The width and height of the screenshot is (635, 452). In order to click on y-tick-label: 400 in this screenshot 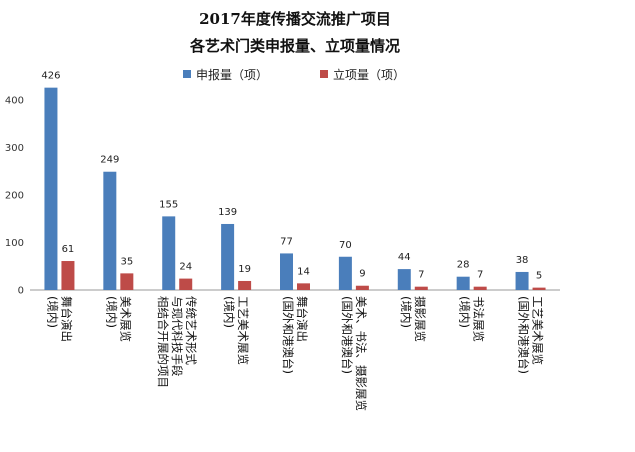, I will do `click(14, 101)`.